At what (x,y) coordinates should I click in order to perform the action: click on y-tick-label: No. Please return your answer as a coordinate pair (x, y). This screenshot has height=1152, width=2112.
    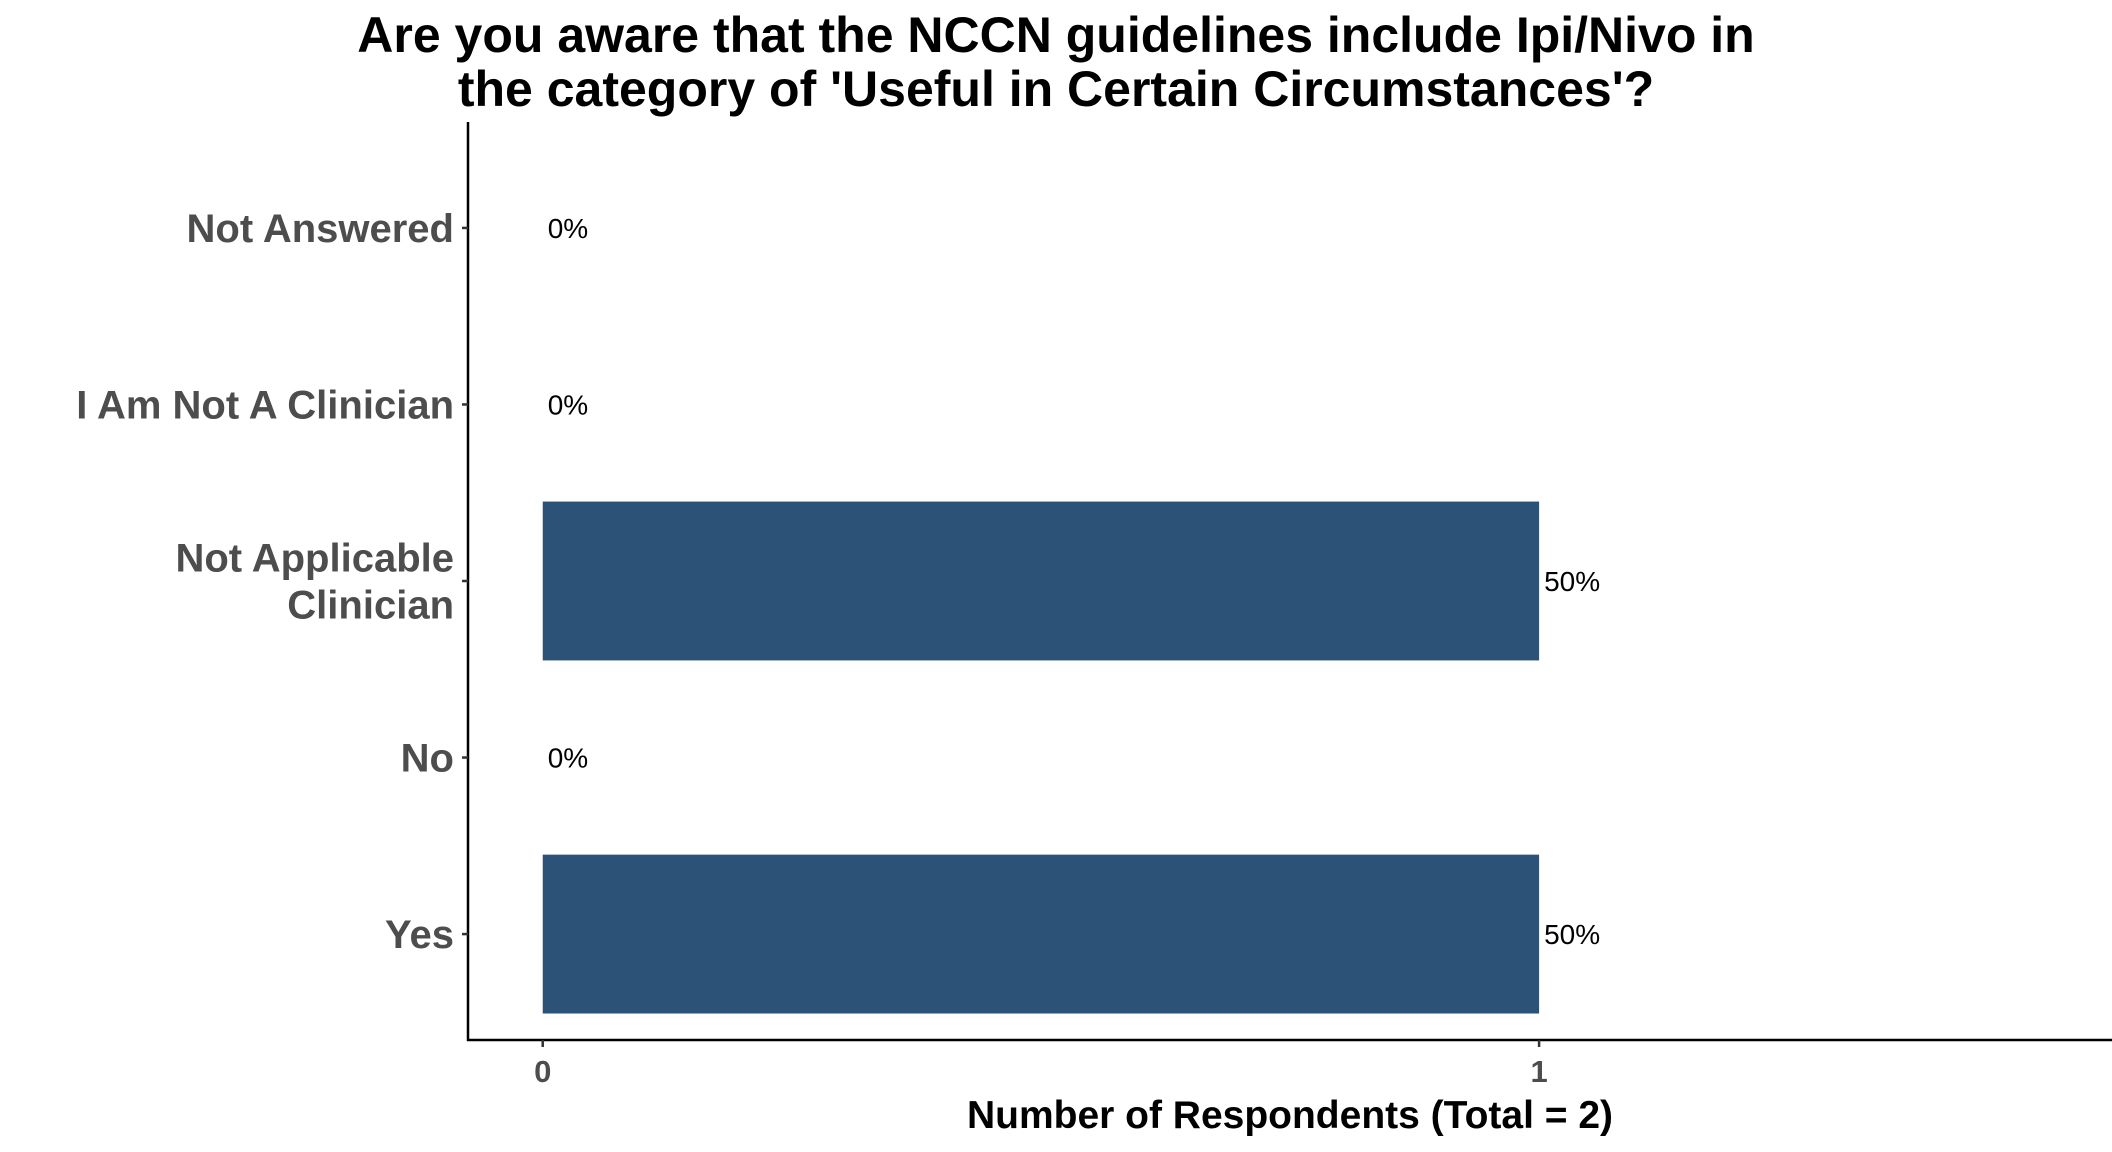
    Looking at the image, I should click on (427, 759).